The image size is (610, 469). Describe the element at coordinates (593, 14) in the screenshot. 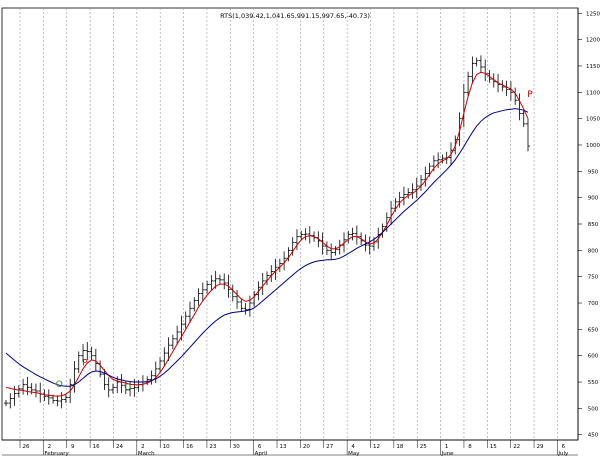

I see `y-tick-label: 1250` at that location.